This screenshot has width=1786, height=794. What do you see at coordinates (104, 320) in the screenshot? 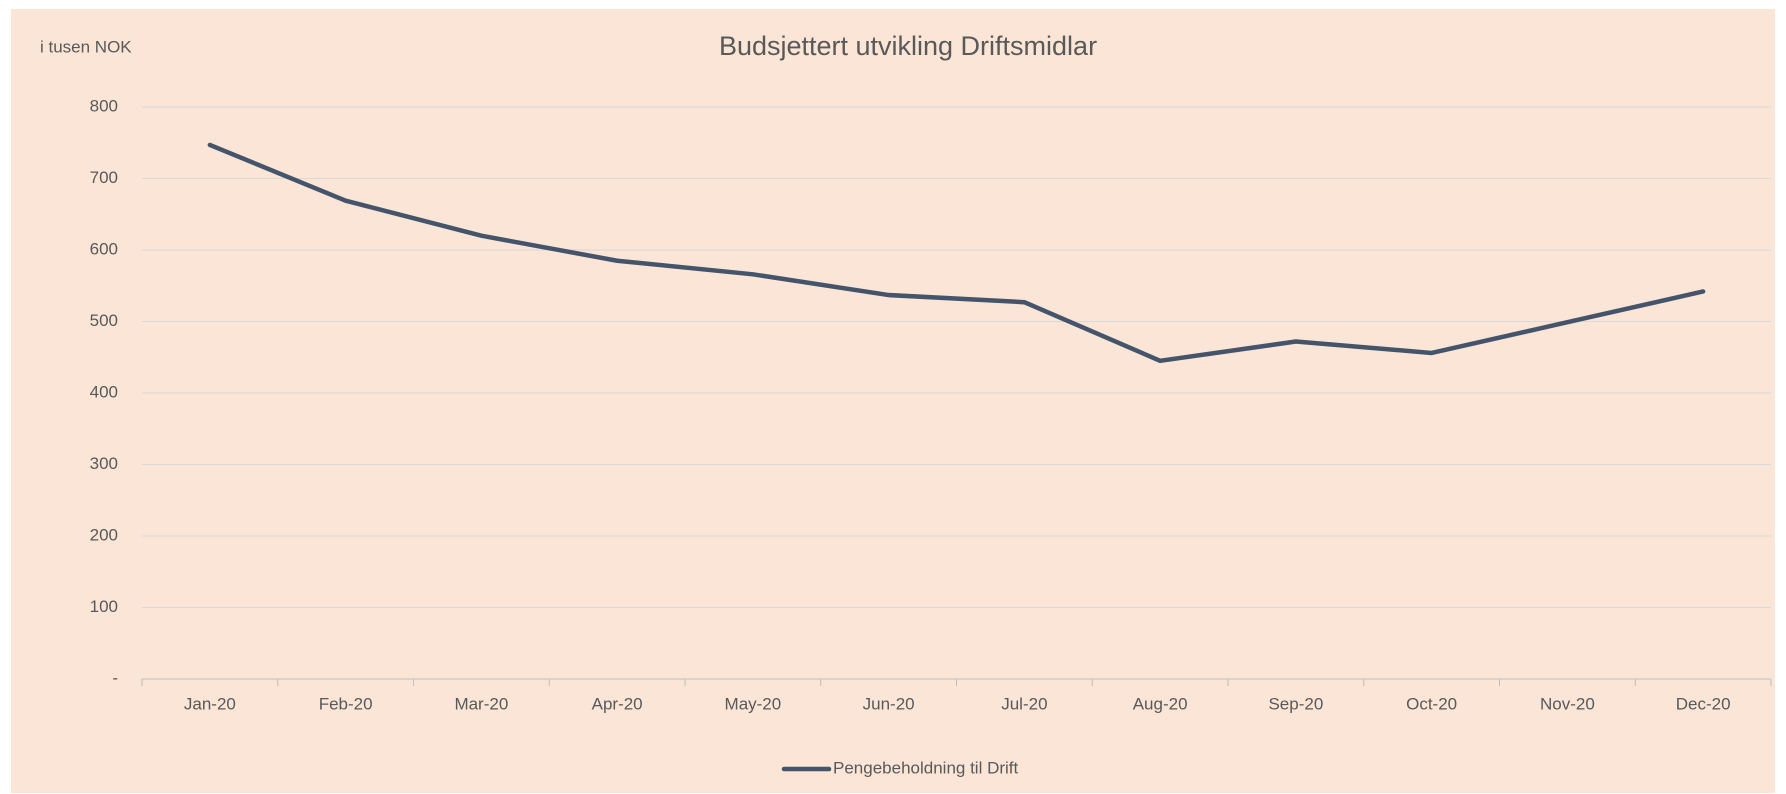
I see `y-tick-label: 500` at bounding box center [104, 320].